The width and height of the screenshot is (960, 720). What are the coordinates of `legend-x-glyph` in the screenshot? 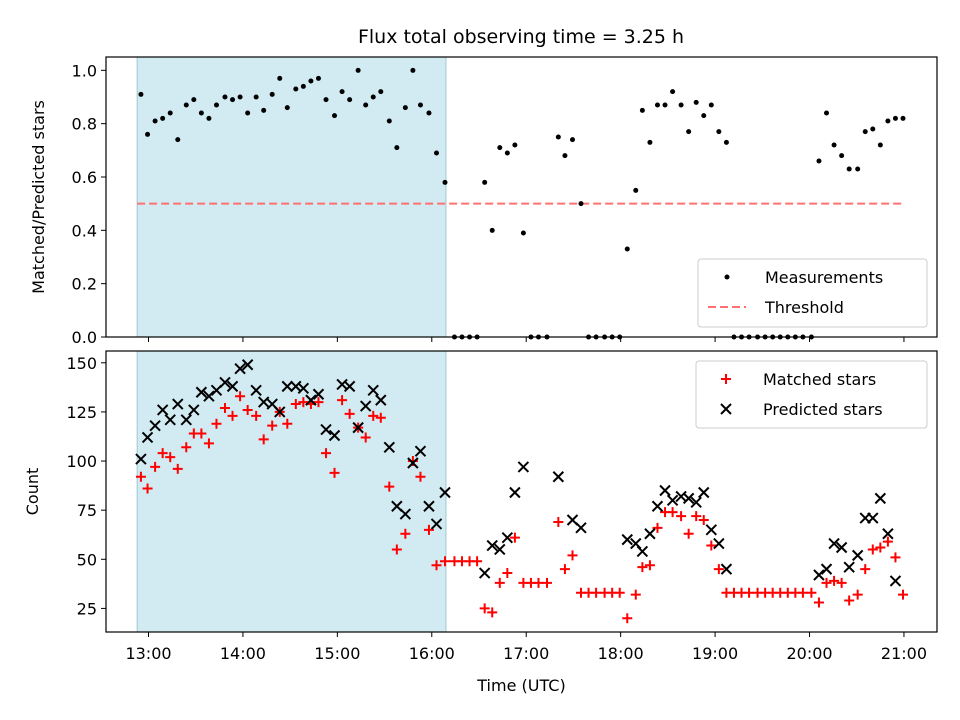 It's located at (726, 409).